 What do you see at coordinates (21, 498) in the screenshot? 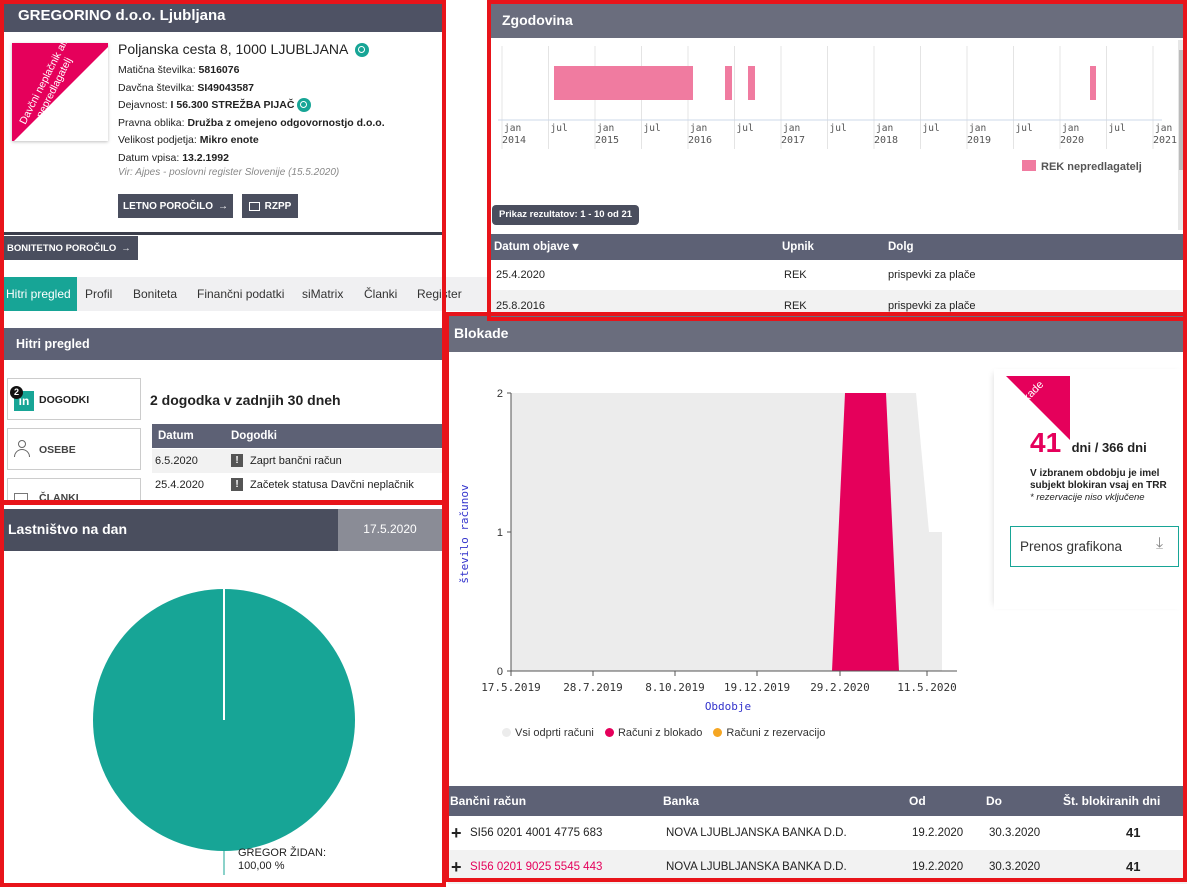
I see `article-icon` at bounding box center [21, 498].